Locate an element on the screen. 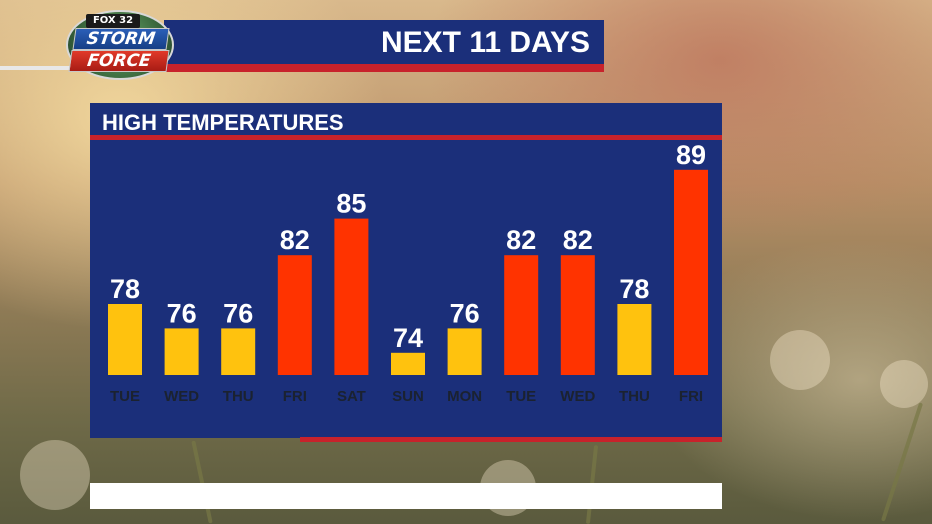  day-label-strip is located at coordinates (406, 496).